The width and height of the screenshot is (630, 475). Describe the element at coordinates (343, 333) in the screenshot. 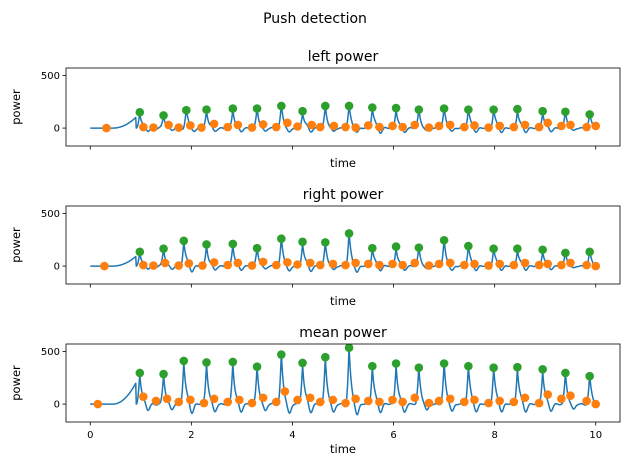

I see `subplot-title: mean power` at that location.